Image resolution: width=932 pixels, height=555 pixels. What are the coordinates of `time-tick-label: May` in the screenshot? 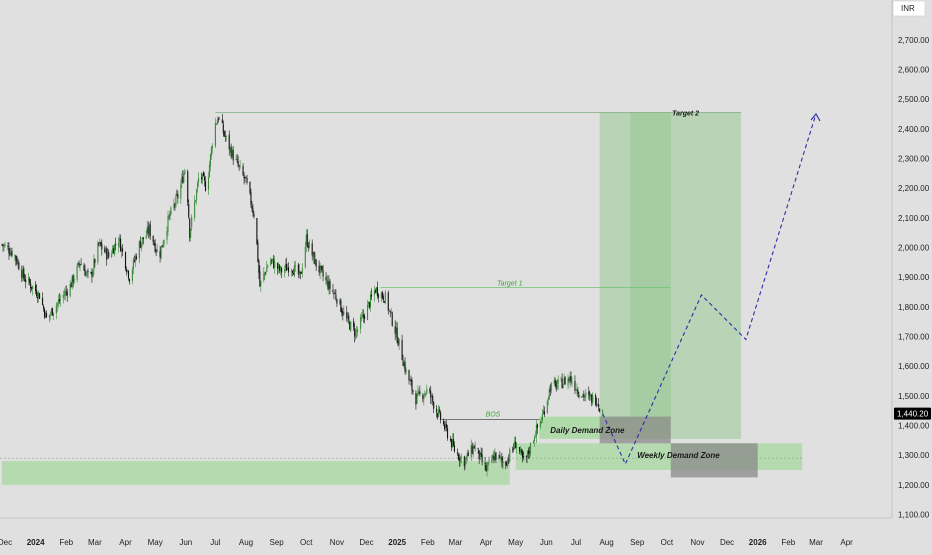 It's located at (515, 542).